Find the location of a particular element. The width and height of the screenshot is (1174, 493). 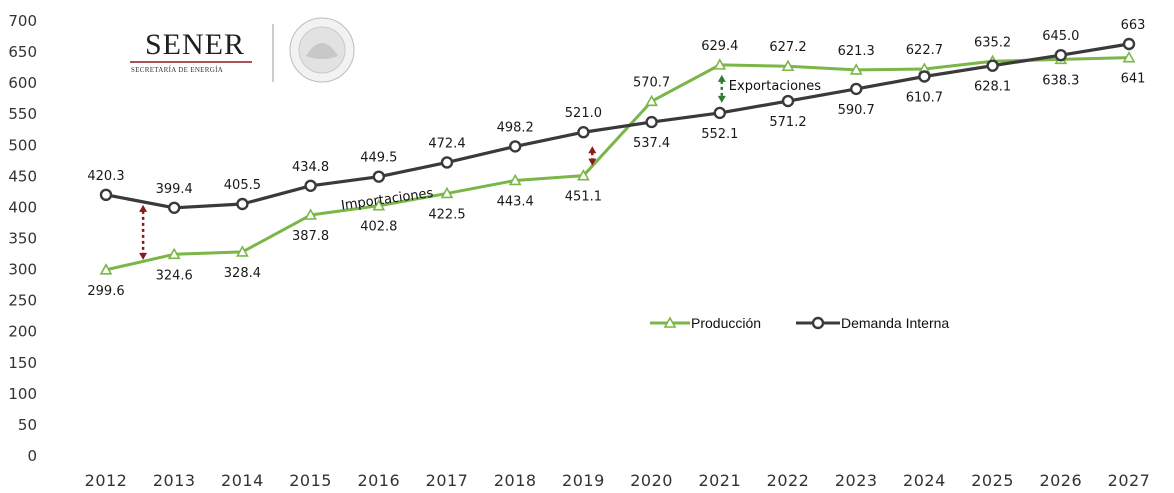

exportaciones-label: Exportaciones is located at coordinates (775, 86).